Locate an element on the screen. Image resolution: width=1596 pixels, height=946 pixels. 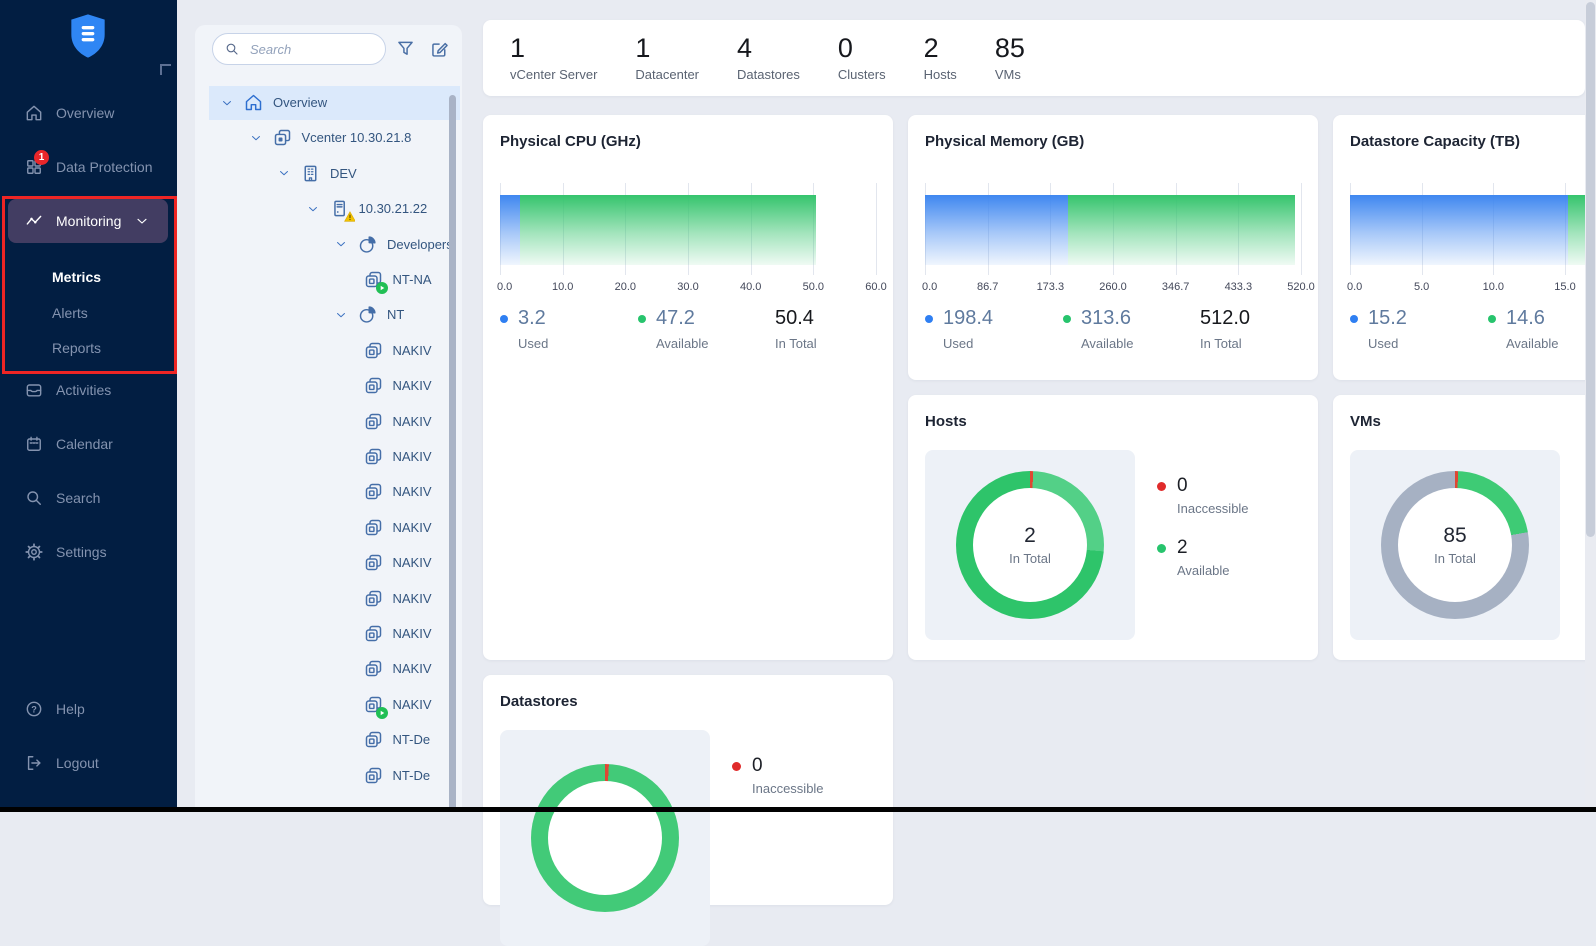
axis-tick-label: 60.0 is located at coordinates (876, 287).